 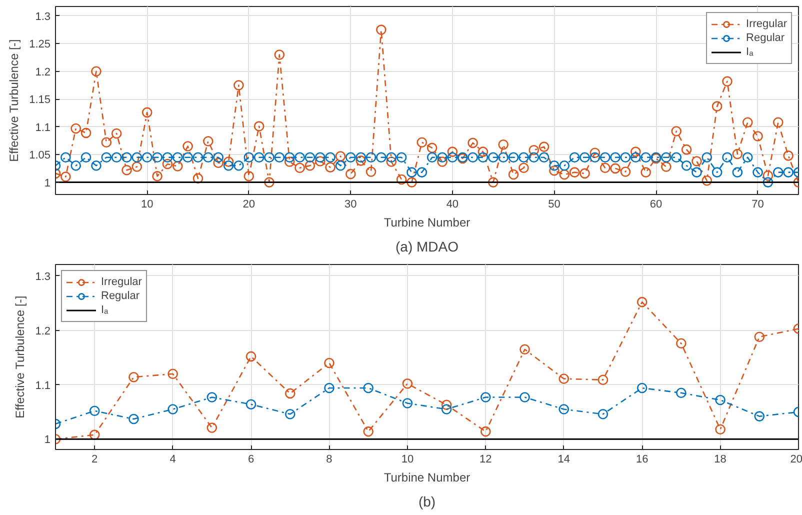 What do you see at coordinates (350, 204) in the screenshot?
I see `x-tick-label: 30` at bounding box center [350, 204].